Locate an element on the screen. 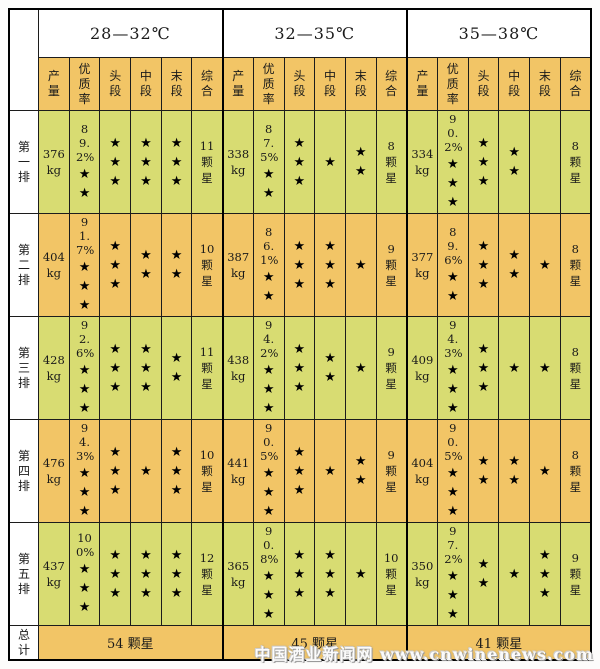 The width and height of the screenshot is (600, 669). quality-rate-cell: 94.3% ★ ★ ★ is located at coordinates (452, 368).